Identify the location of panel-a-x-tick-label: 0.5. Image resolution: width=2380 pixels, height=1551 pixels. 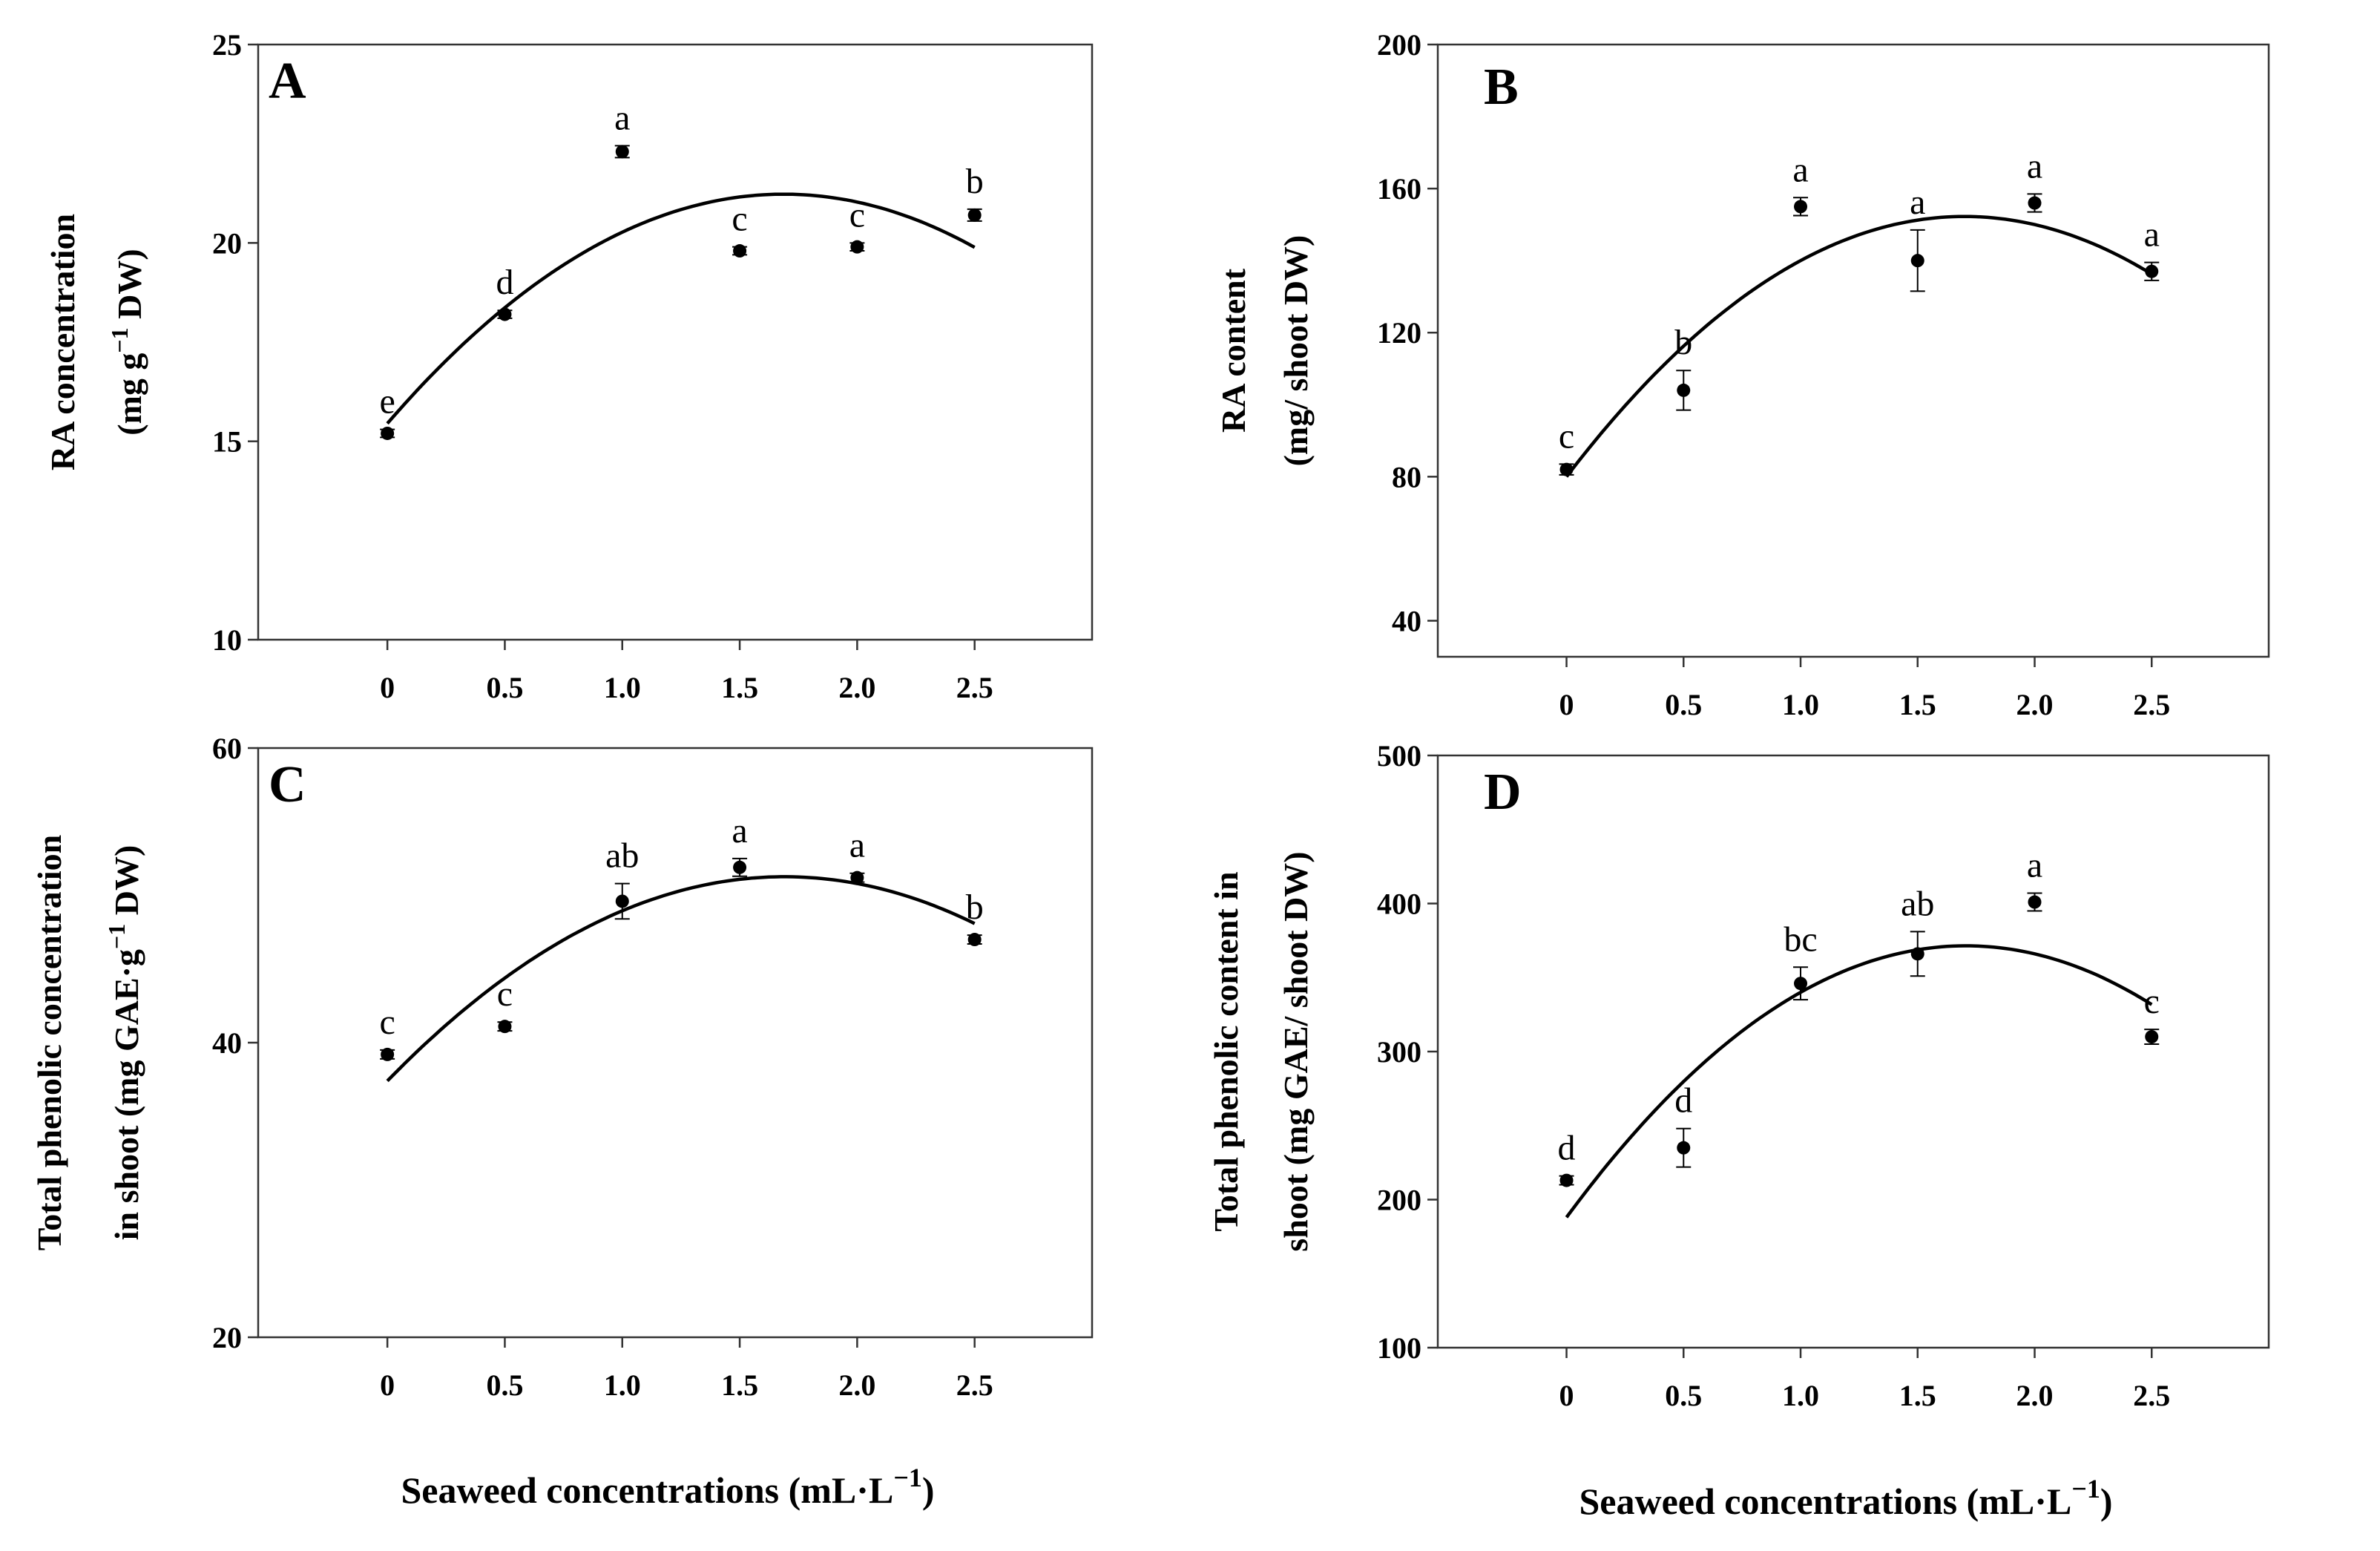
(505, 687).